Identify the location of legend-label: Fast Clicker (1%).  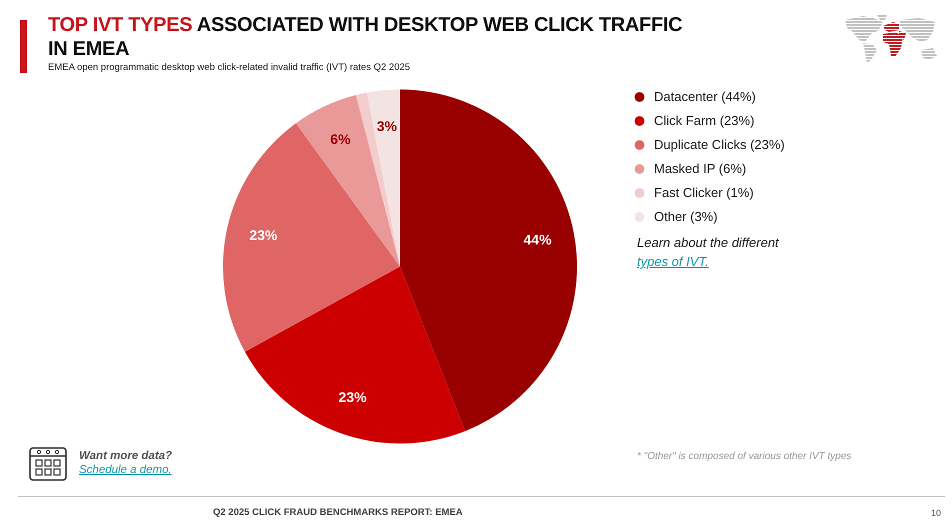
(704, 192).